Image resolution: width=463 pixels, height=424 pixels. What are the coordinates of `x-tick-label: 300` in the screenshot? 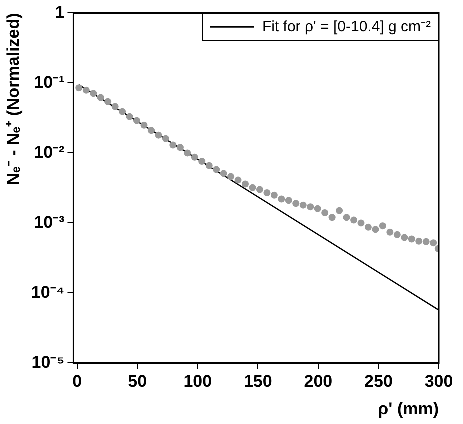 It's located at (439, 382).